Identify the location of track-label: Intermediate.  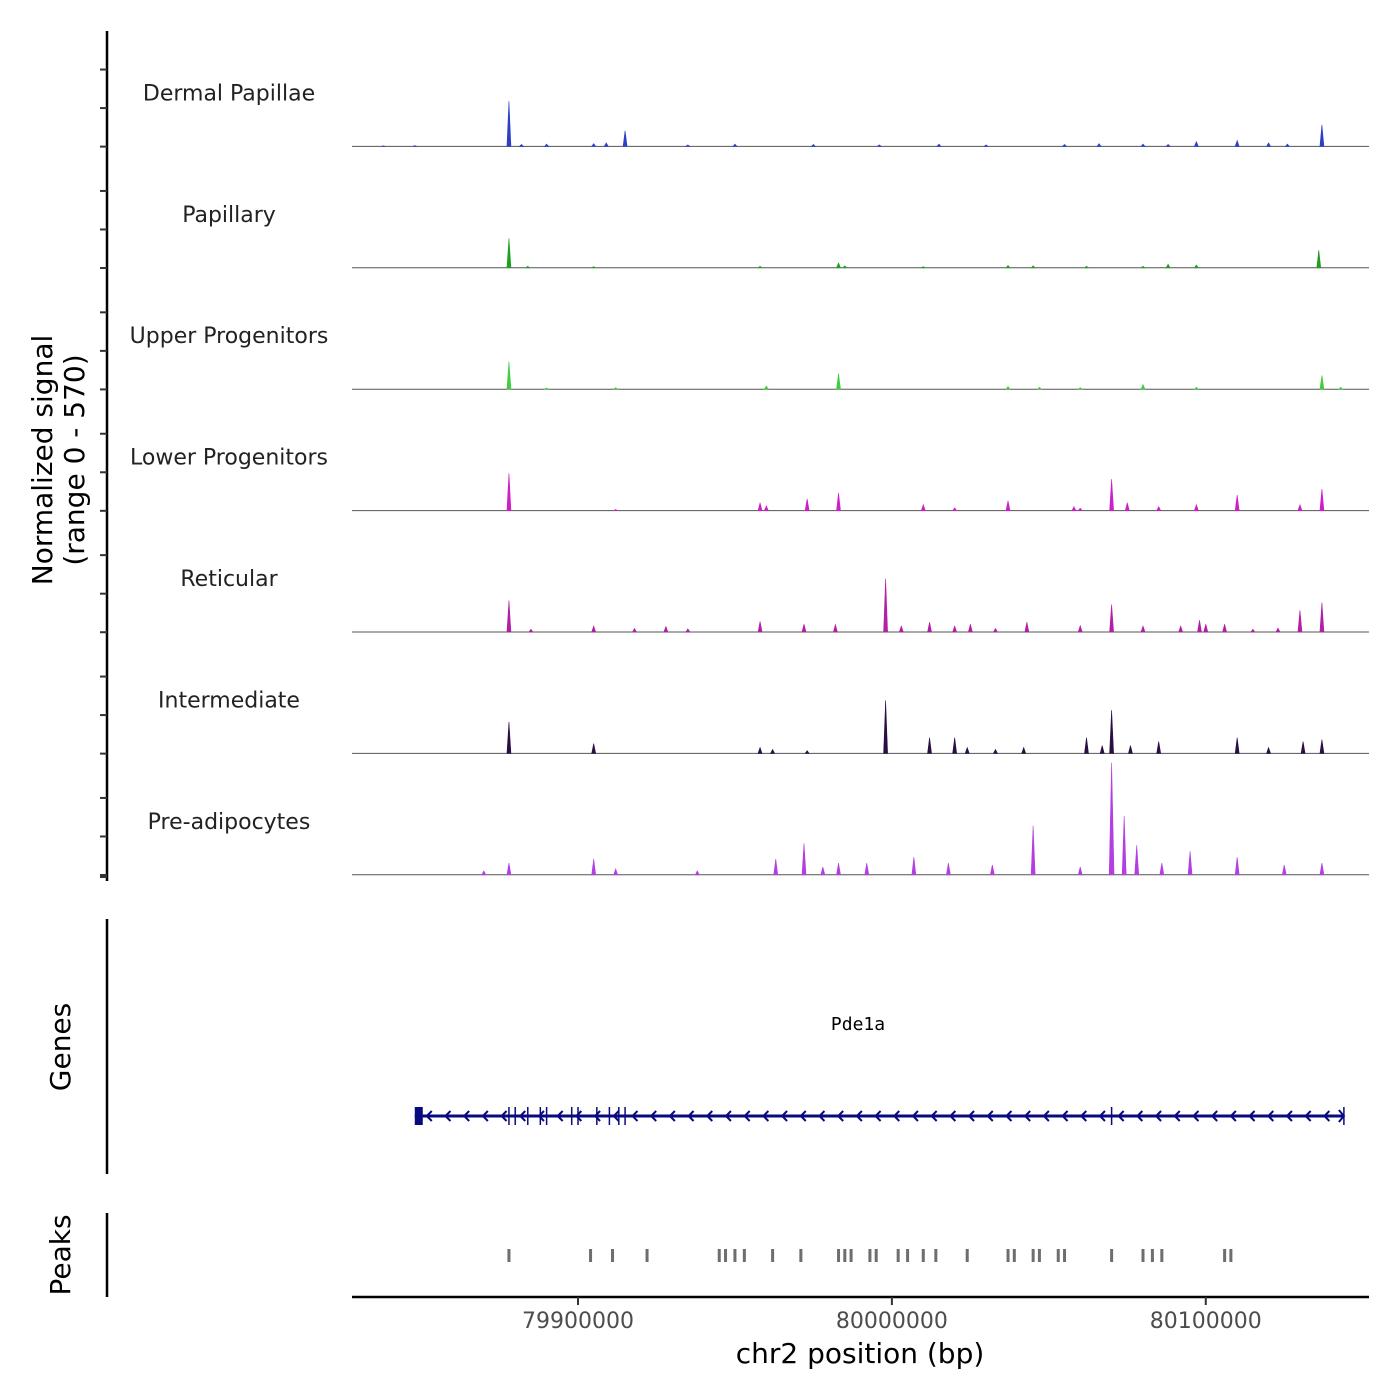
(229, 700).